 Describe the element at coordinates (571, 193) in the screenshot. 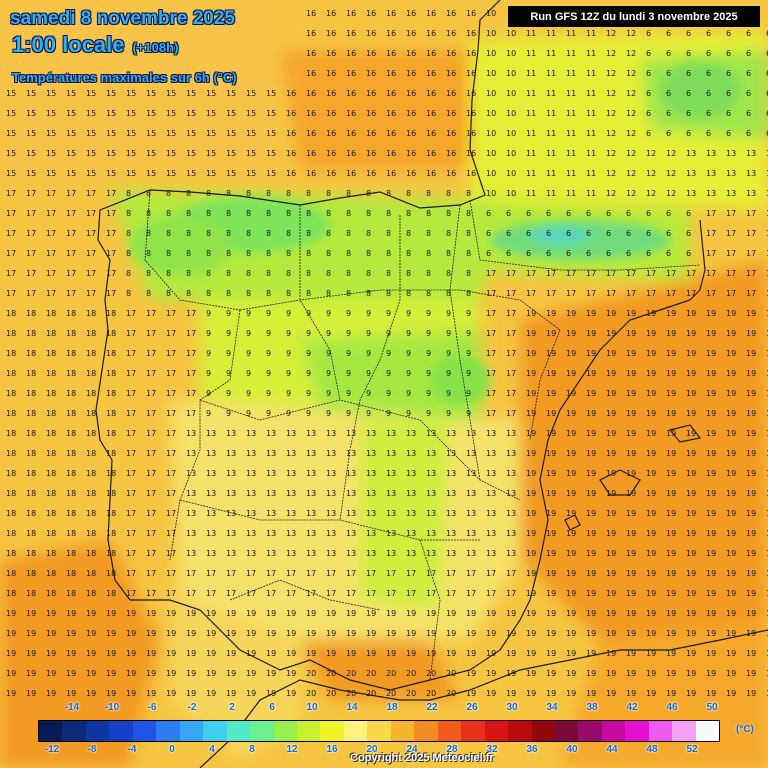

I see `grid-value: 11` at that location.